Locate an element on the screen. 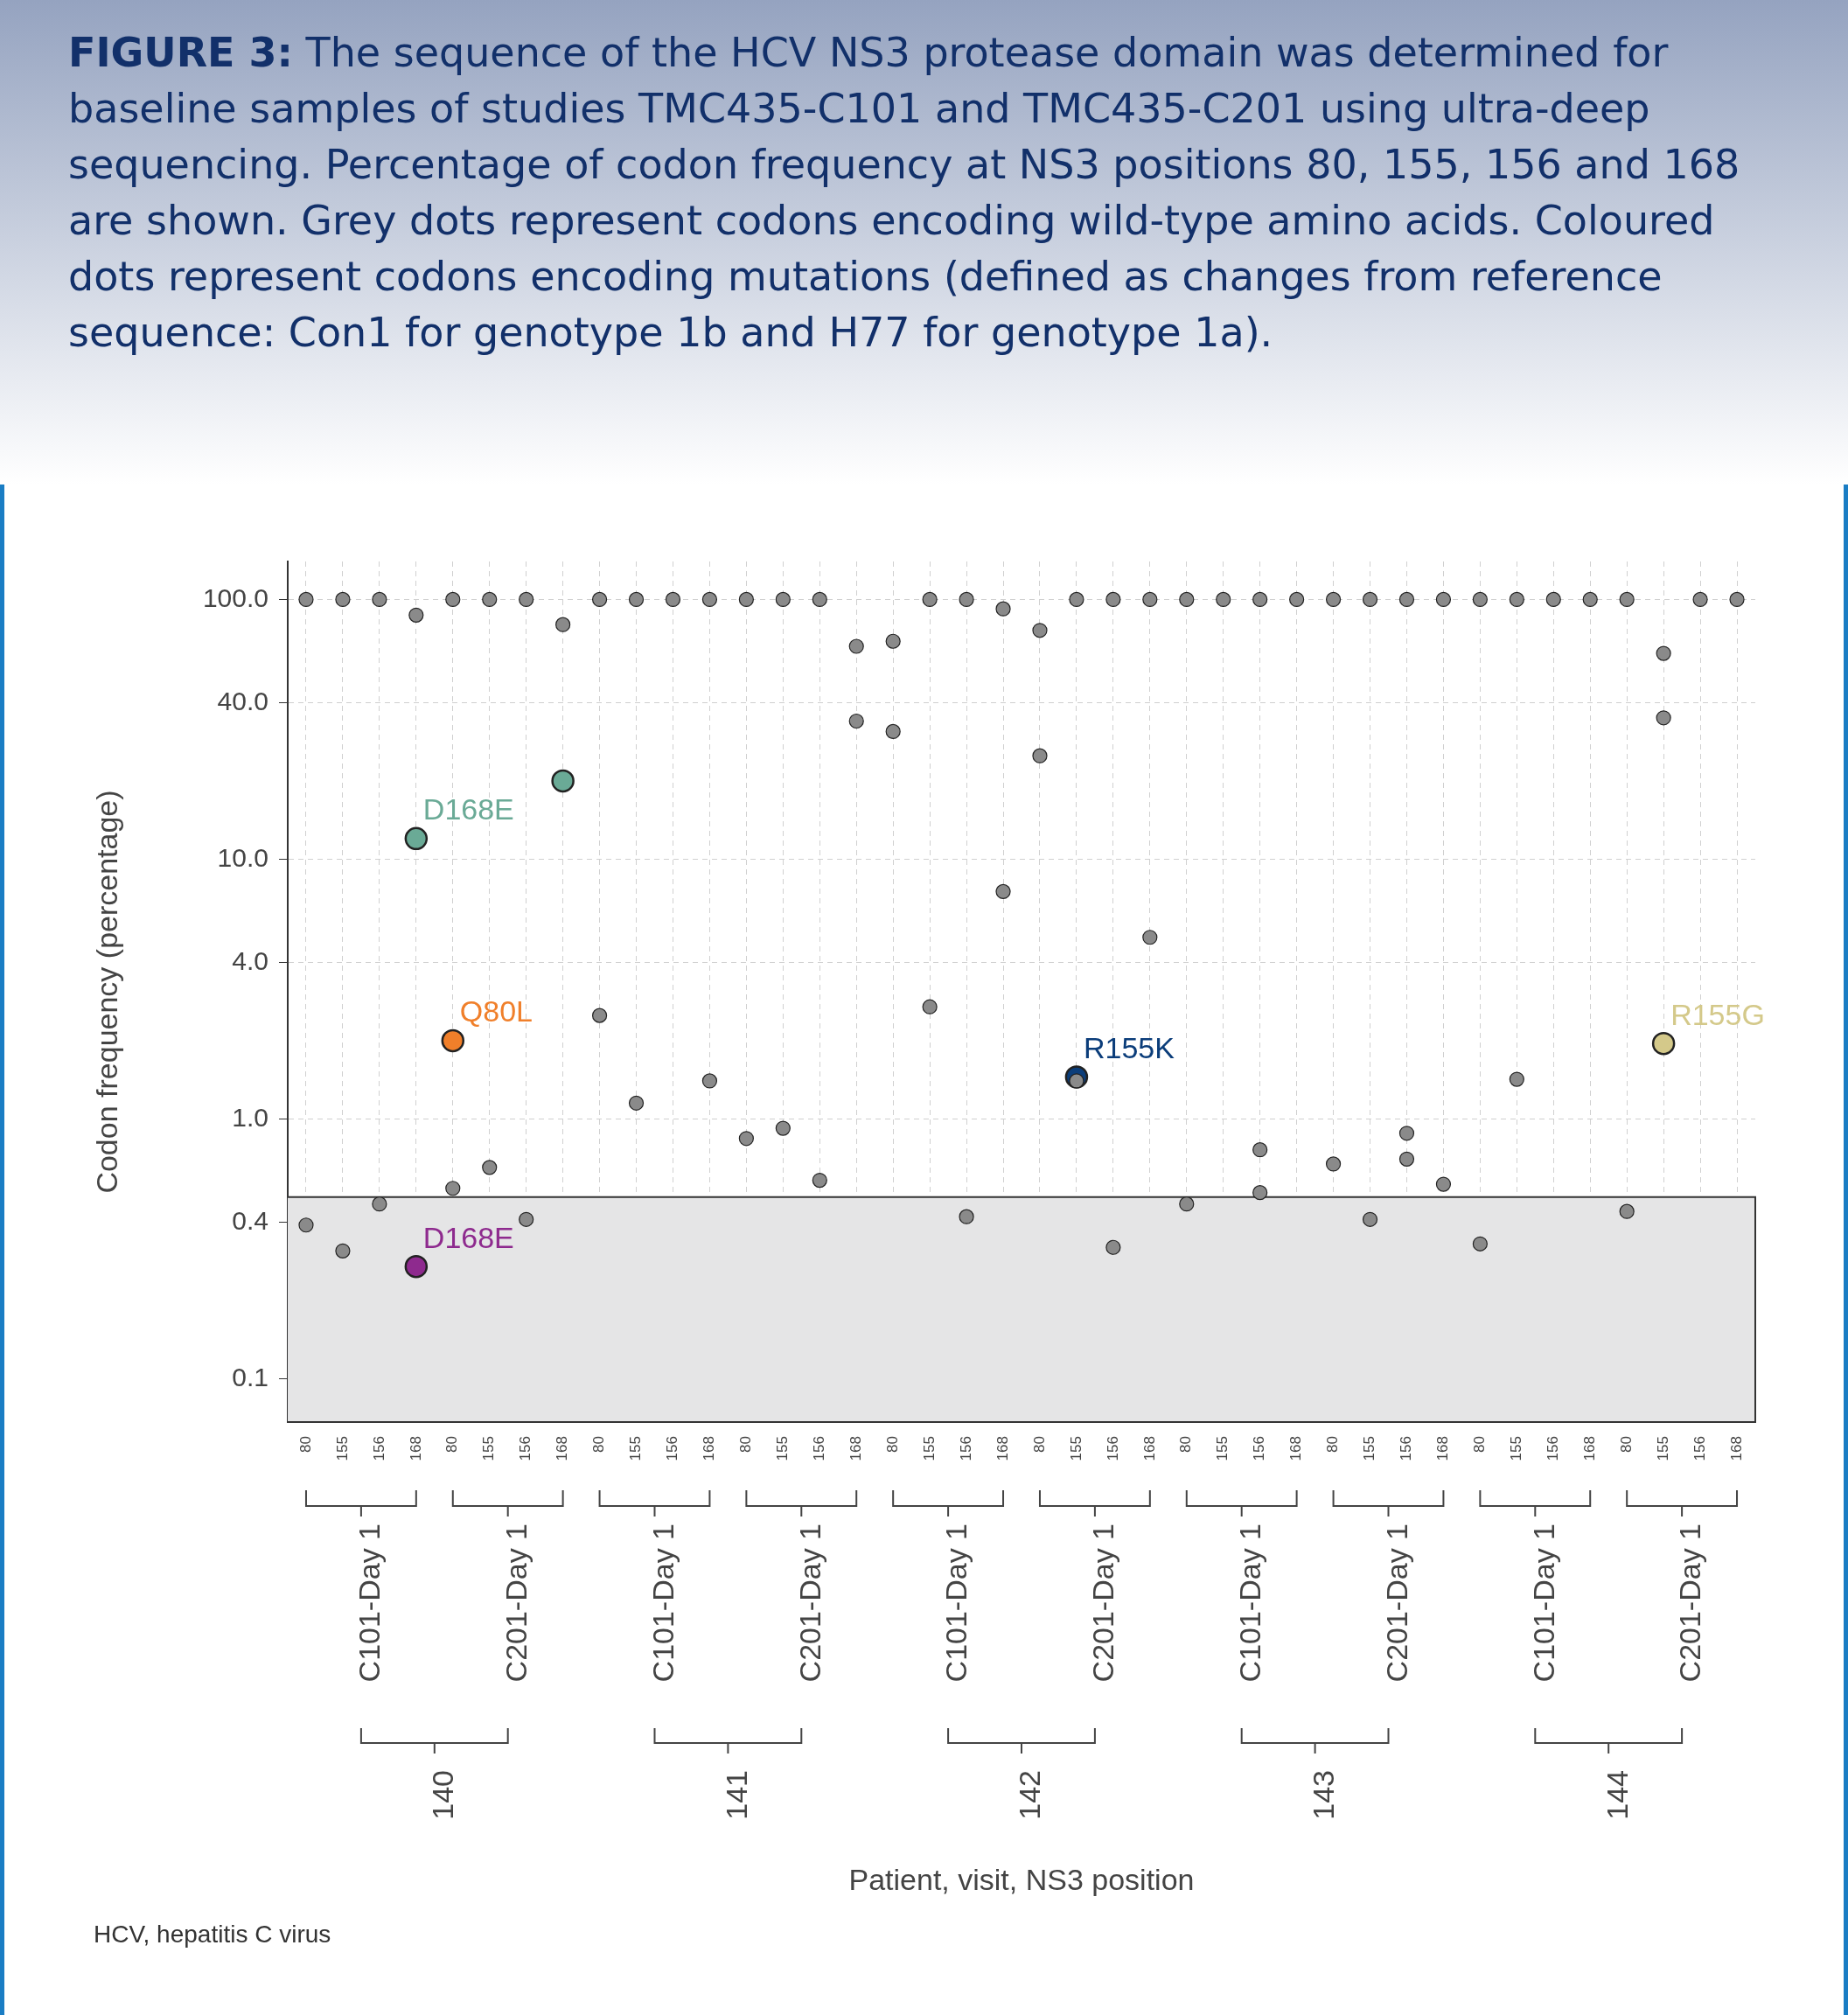  y-tick-label: 10.0 is located at coordinates (243, 857).